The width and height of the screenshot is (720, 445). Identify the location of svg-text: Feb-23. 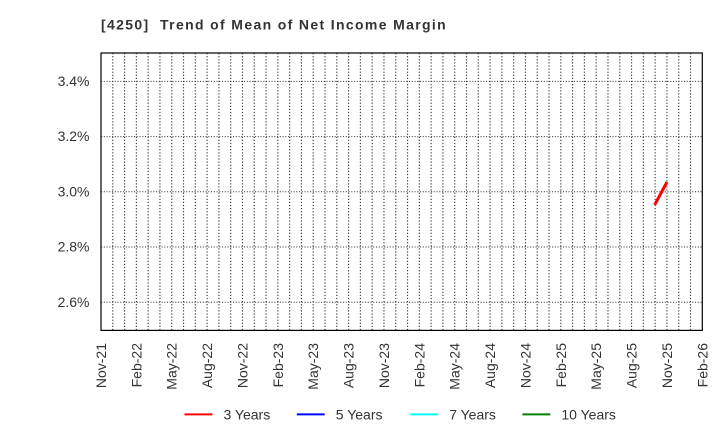
(278, 365).